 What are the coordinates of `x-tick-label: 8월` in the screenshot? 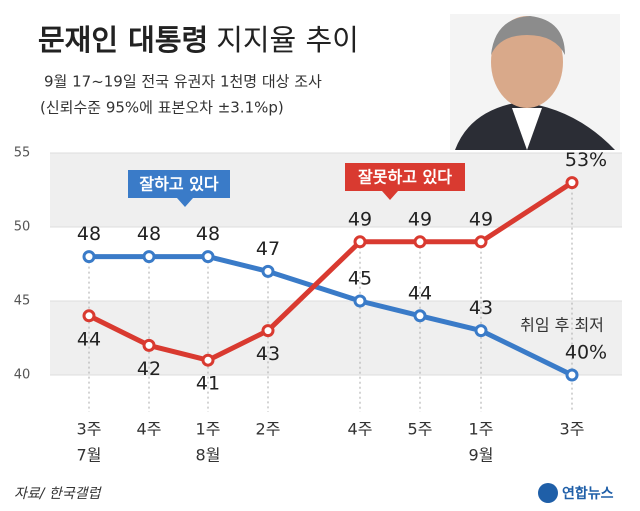 It's located at (208, 455).